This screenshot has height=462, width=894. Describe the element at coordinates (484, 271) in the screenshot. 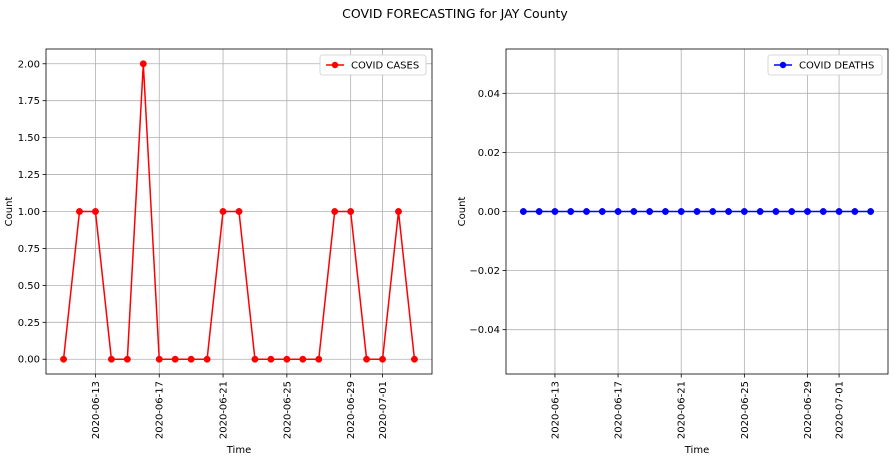

I see `y-tick-label: −0.02` at that location.